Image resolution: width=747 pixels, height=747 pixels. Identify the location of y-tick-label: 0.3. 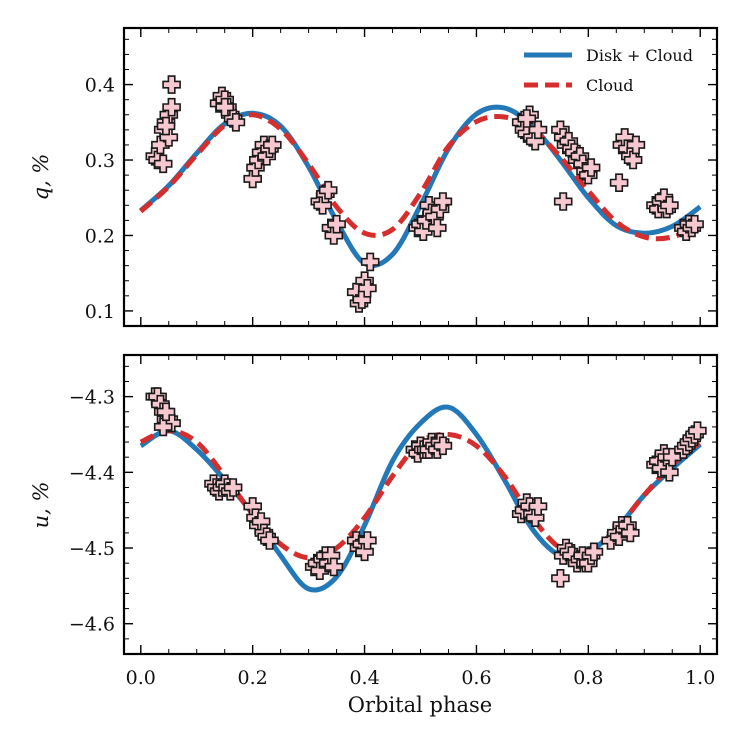
(100, 161).